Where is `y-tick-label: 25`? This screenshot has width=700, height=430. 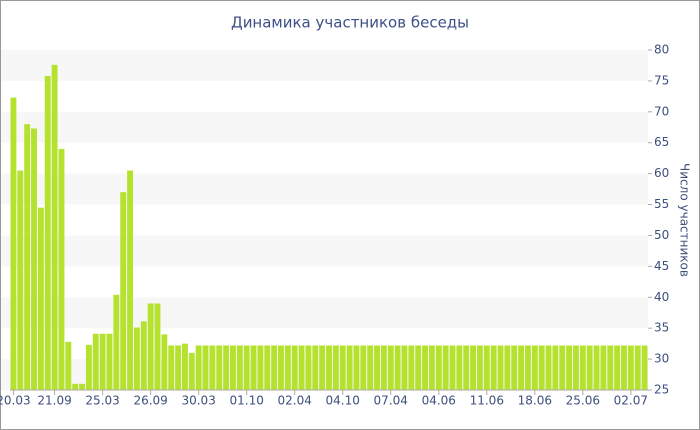 y-tick-label: 25 is located at coordinates (661, 390).